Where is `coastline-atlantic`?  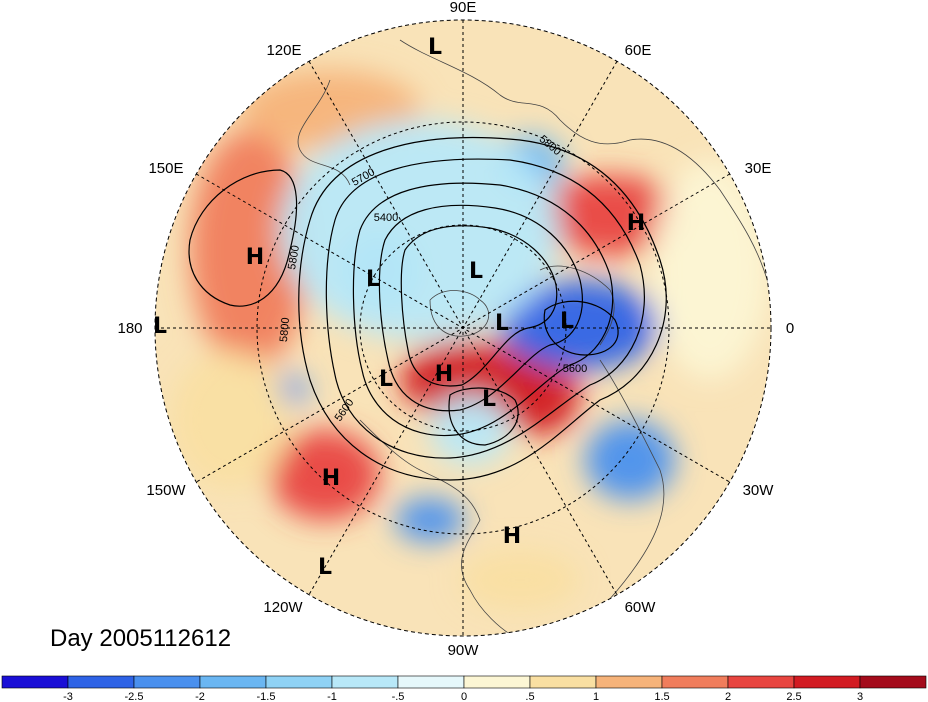 coastline-atlantic is located at coordinates (622, 495).